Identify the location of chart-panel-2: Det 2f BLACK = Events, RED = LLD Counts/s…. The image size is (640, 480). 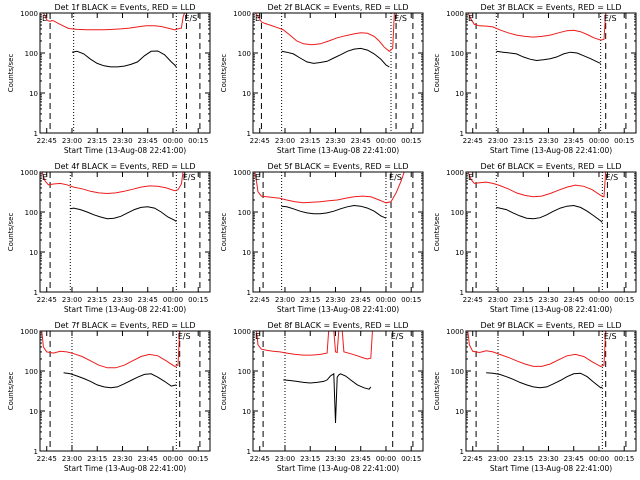
(322, 79).